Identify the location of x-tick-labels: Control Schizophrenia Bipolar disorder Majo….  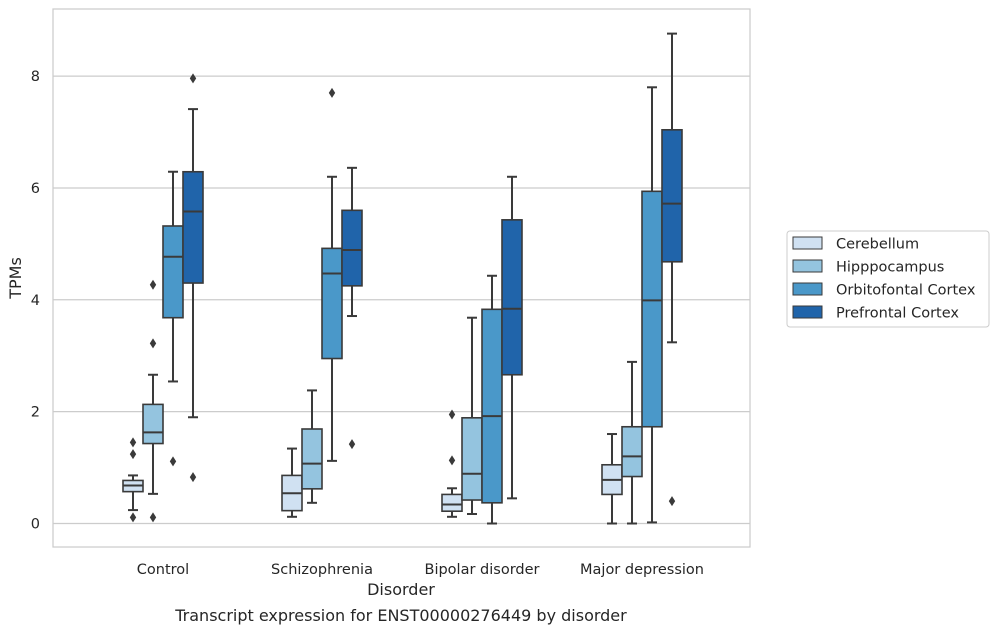
(420, 570).